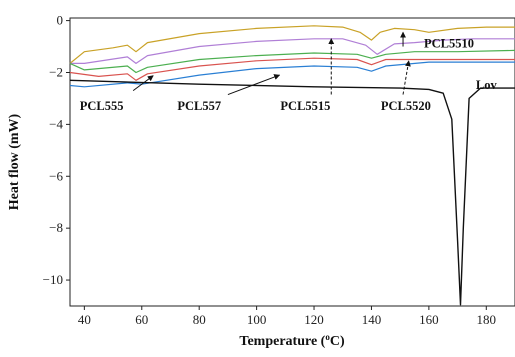 This screenshot has width=515, height=357. What do you see at coordinates (56, 227) in the screenshot?
I see `y-tick-label: −8` at bounding box center [56, 227].